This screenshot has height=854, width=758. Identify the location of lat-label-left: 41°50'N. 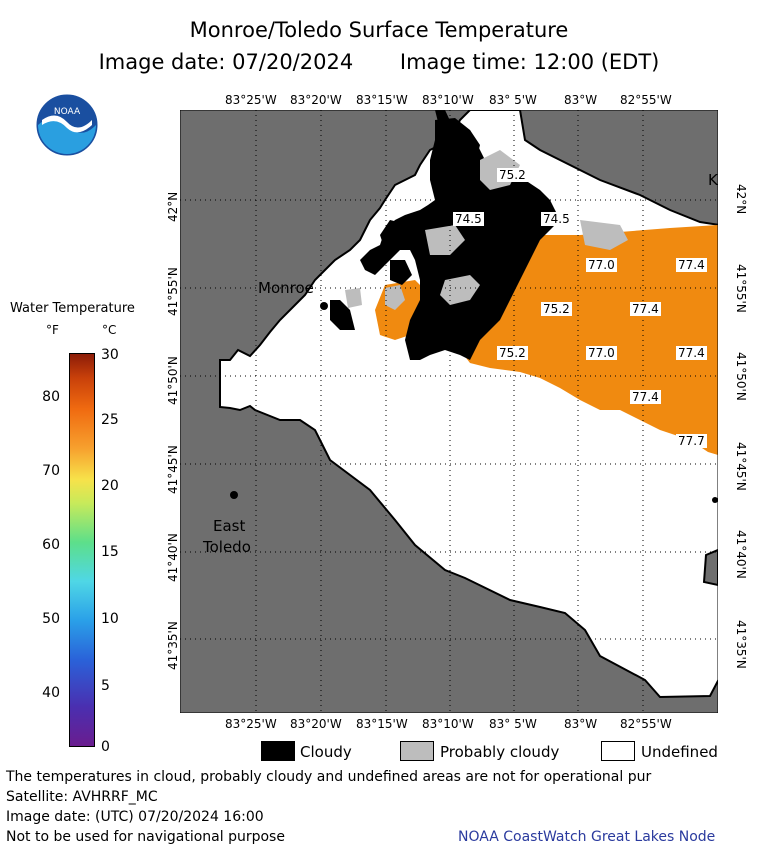
(173, 380).